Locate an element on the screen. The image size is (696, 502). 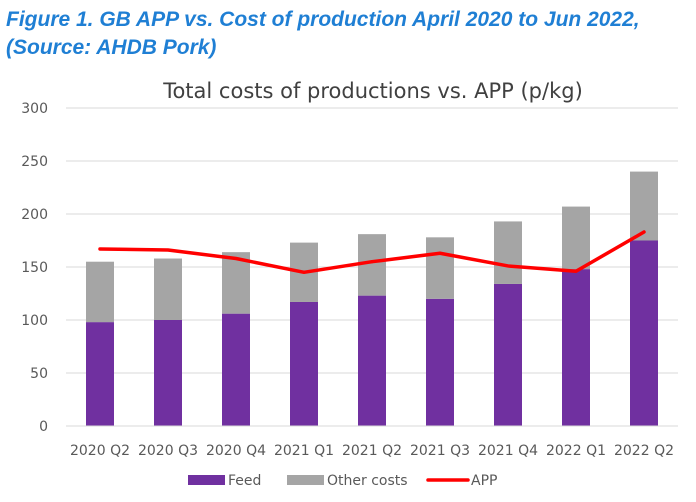
y-tick-label: 50 is located at coordinates (39, 374).